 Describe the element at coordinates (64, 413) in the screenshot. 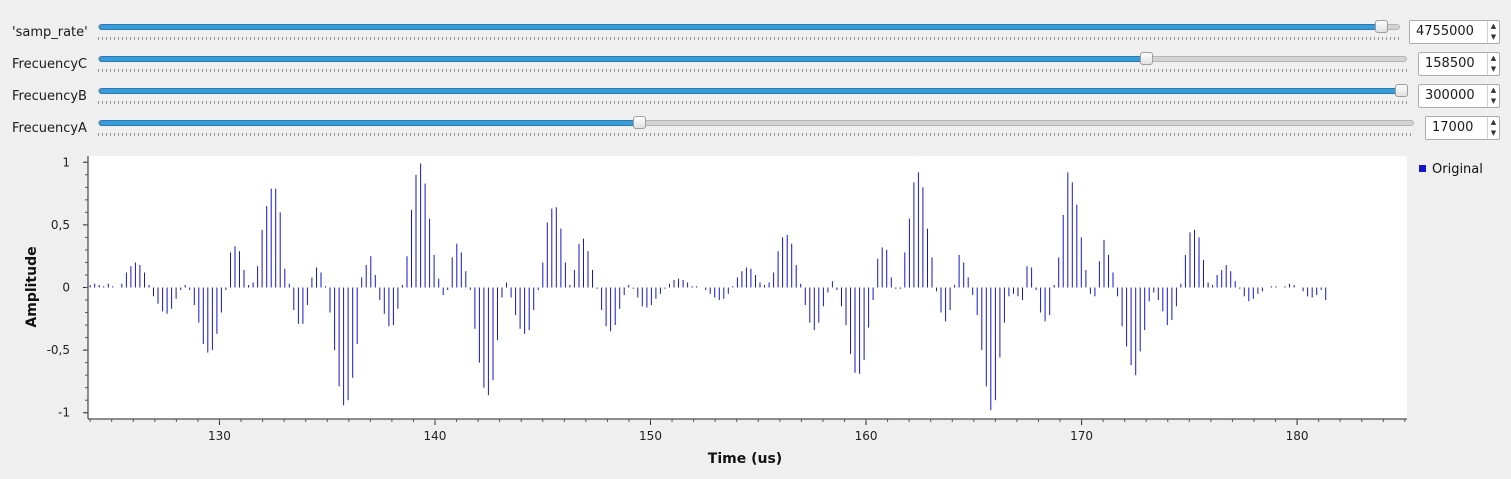

I see `y-tick-label: -1` at that location.